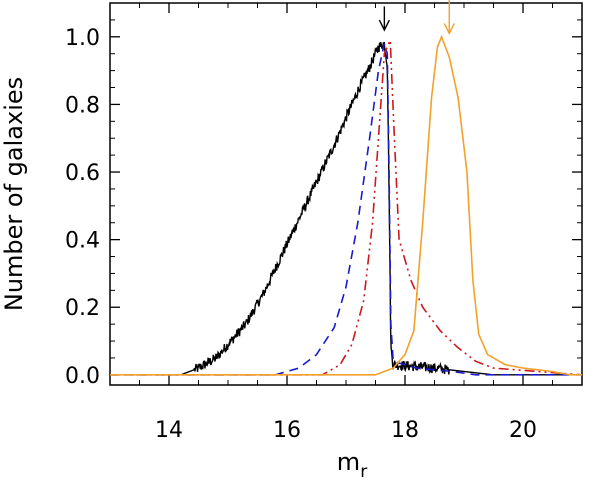 The height and width of the screenshot is (481, 594). Describe the element at coordinates (82, 241) in the screenshot. I see `y-tick-label: 0.4` at that location.